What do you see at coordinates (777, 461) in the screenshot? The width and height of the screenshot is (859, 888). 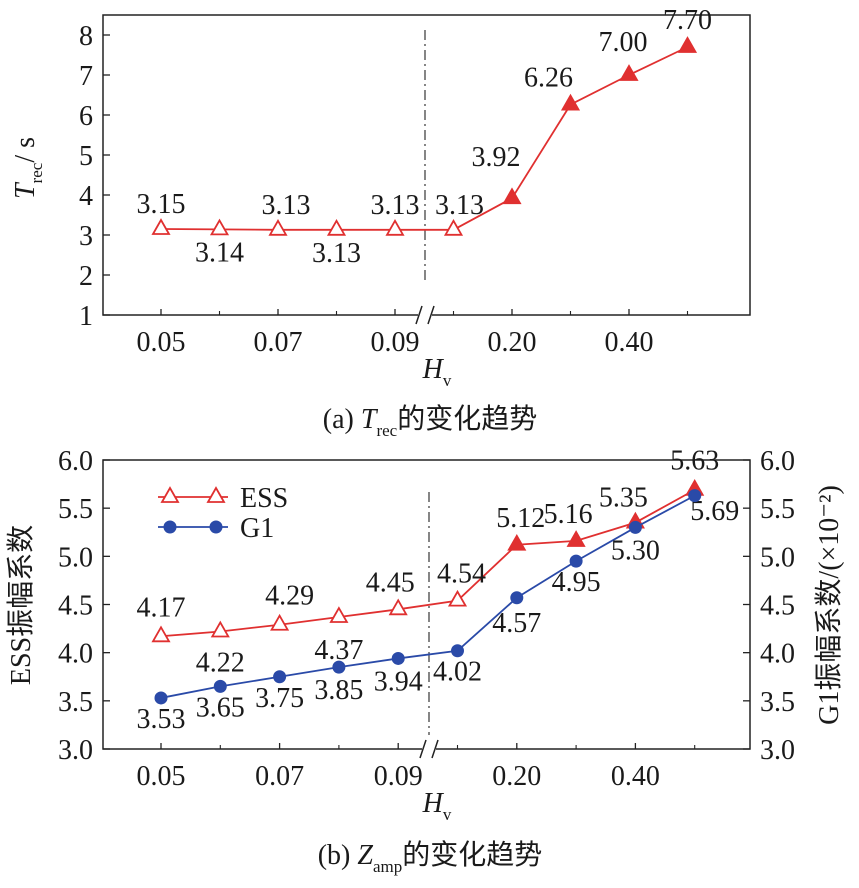 I see `chart-b-y-right-tick-label: 6.0` at bounding box center [777, 461].